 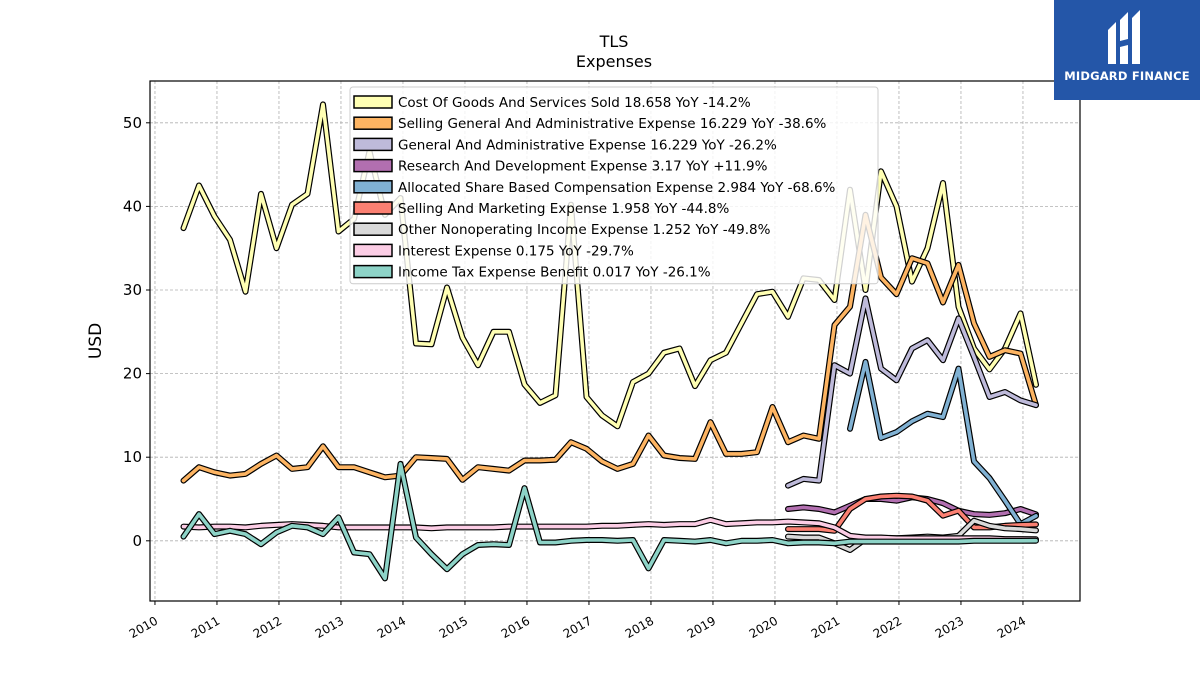 What do you see at coordinates (329, 627) in the screenshot?
I see `x-tick-label: 2013` at bounding box center [329, 627].